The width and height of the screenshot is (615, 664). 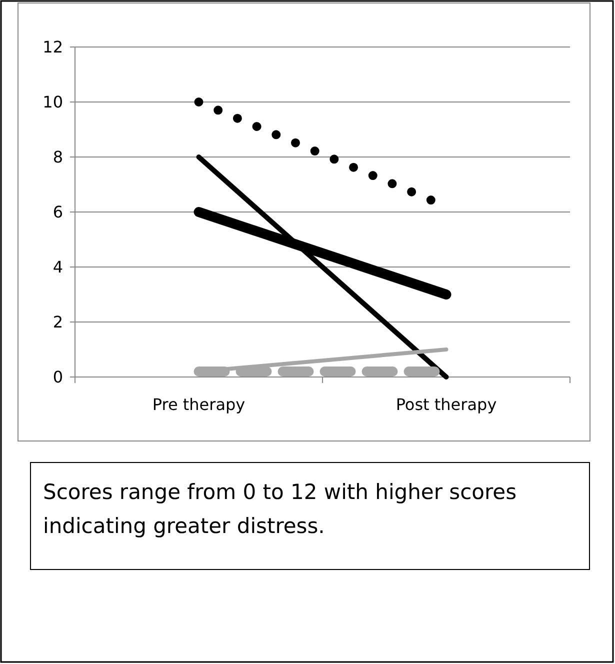 What do you see at coordinates (57, 212) in the screenshot?
I see `y-tick-label: 6` at bounding box center [57, 212].